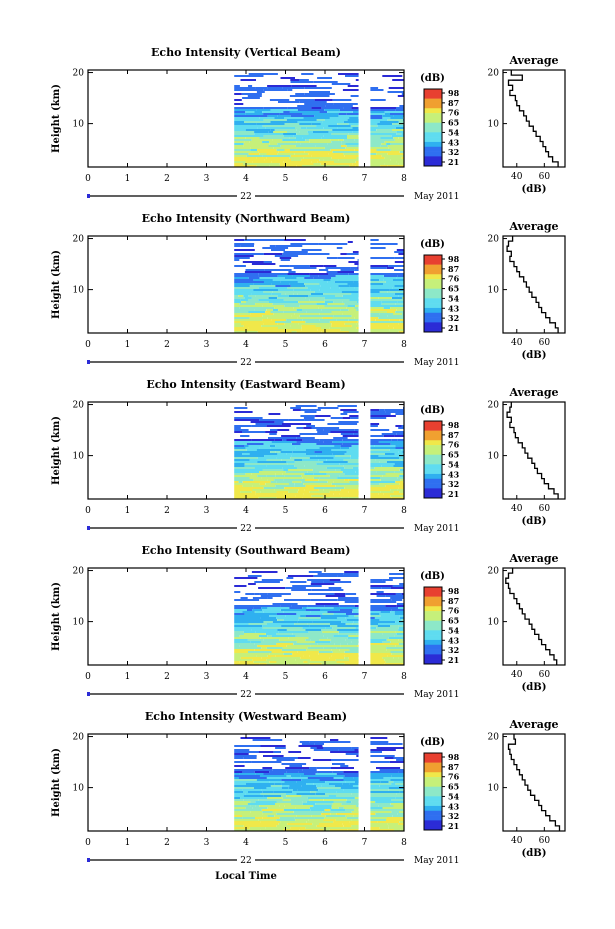 The height and width of the screenshot is (929, 615). I want to click on colorbar-tick-label: 43, so click(454, 806).